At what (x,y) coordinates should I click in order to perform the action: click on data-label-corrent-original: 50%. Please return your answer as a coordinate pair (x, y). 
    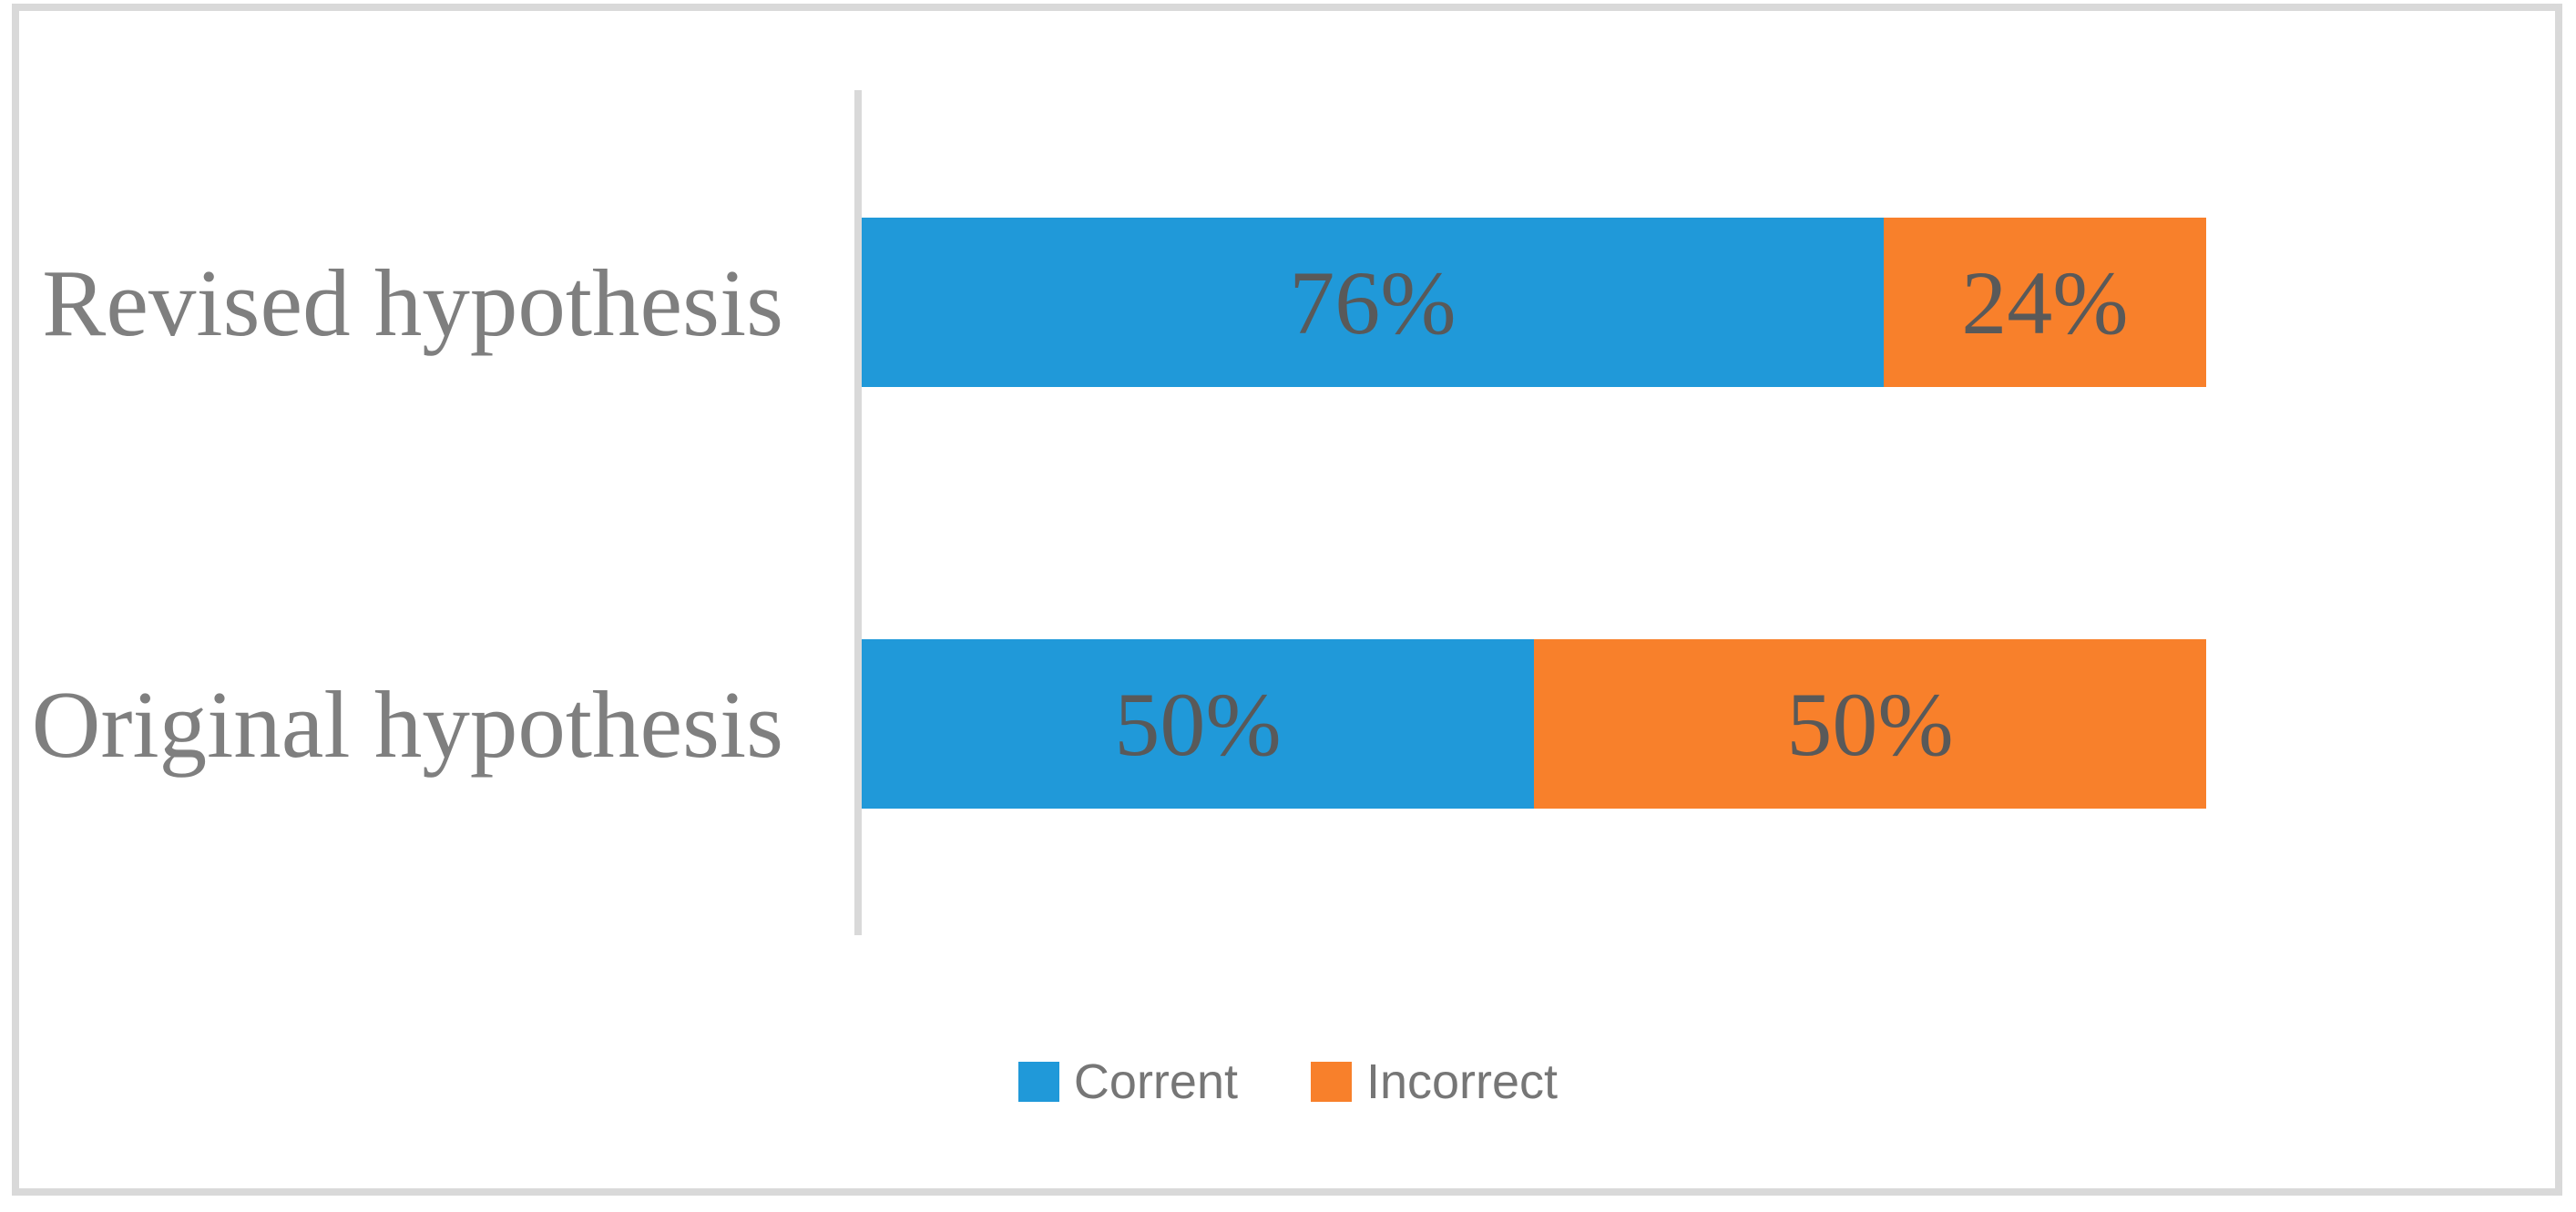
    Looking at the image, I should click on (1198, 724).